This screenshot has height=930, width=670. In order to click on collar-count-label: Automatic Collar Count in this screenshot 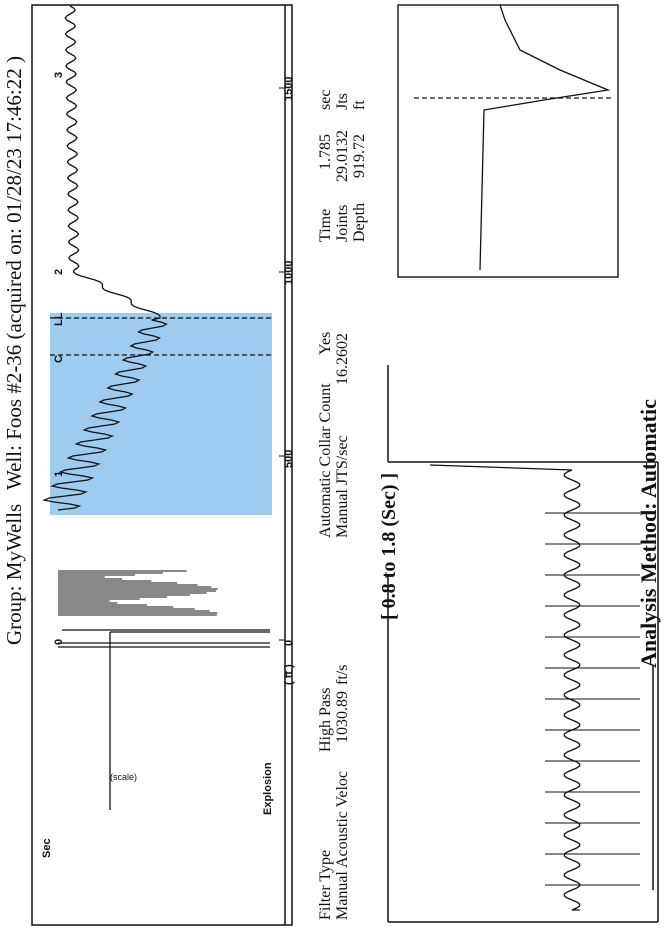, I will do `click(325, 460)`.